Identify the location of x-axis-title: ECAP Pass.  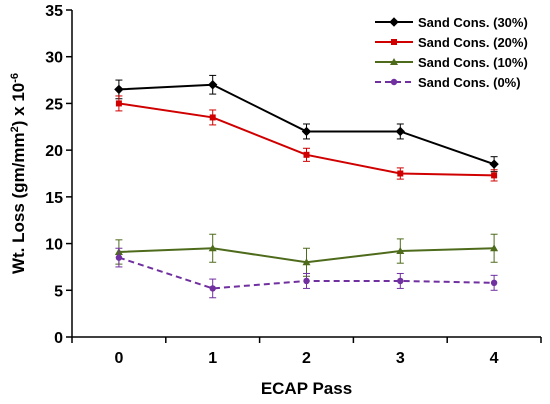
(306, 388).